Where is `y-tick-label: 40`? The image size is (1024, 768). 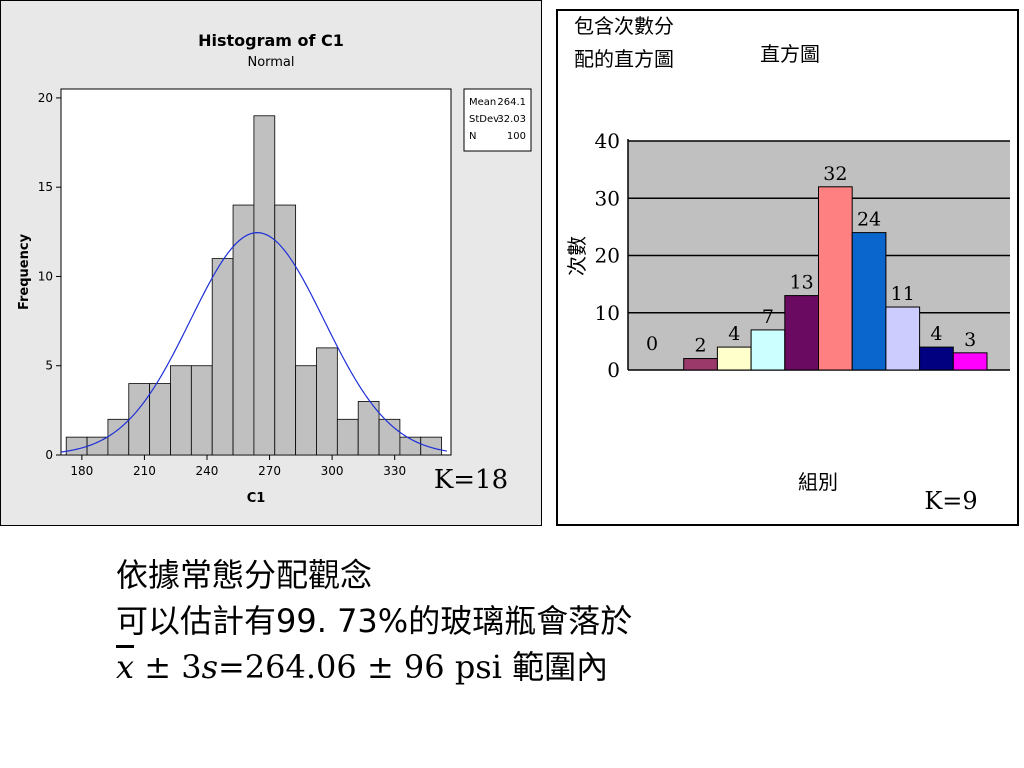
y-tick-label: 40 is located at coordinates (607, 141).